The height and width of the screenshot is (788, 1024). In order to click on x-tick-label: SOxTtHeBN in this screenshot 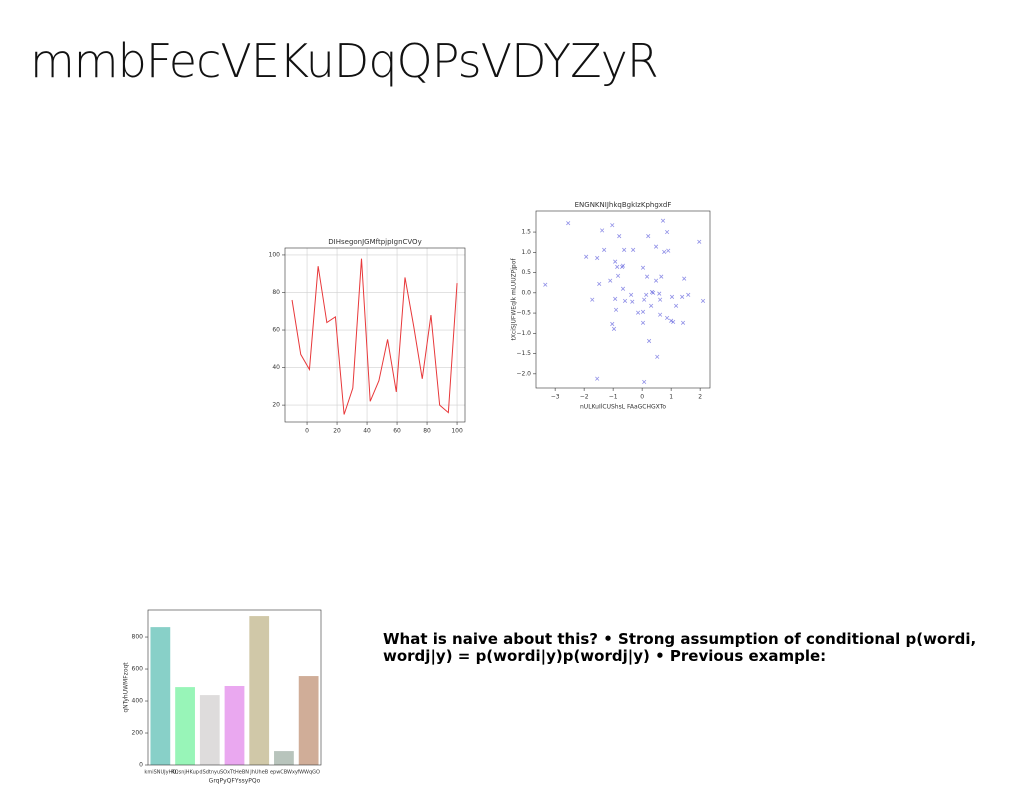, I will do `click(234, 773)`.